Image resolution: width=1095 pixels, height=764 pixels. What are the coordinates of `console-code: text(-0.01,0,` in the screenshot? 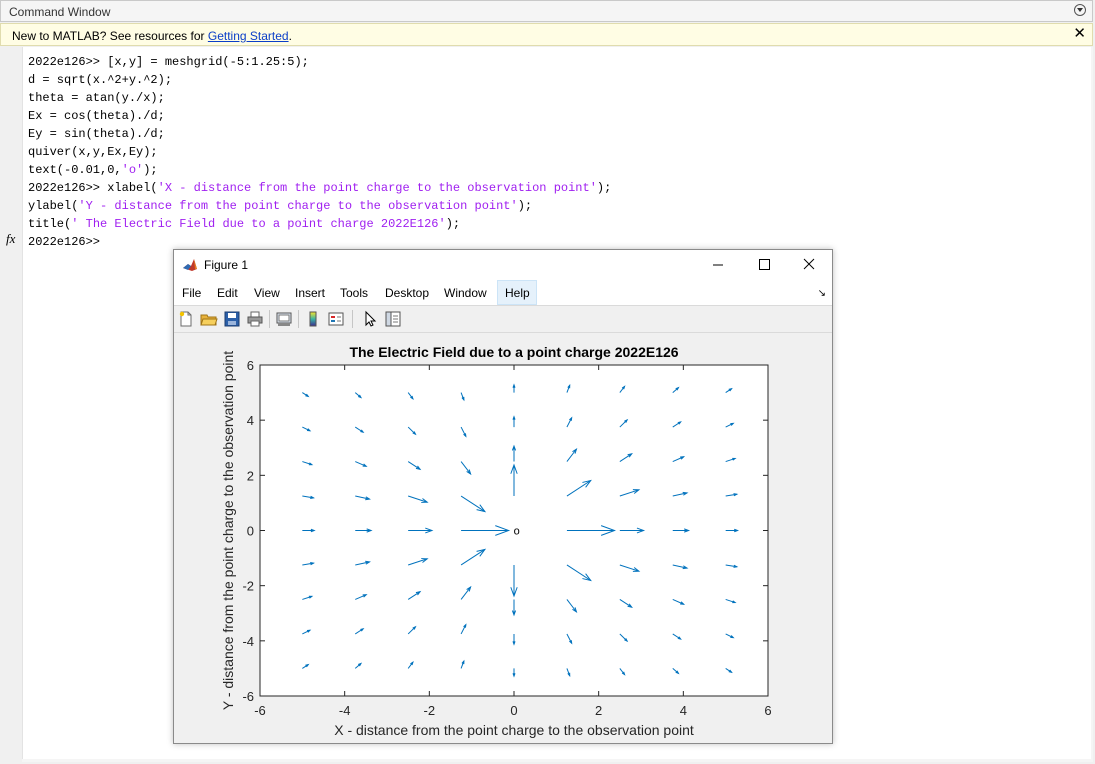 It's located at (75, 170).